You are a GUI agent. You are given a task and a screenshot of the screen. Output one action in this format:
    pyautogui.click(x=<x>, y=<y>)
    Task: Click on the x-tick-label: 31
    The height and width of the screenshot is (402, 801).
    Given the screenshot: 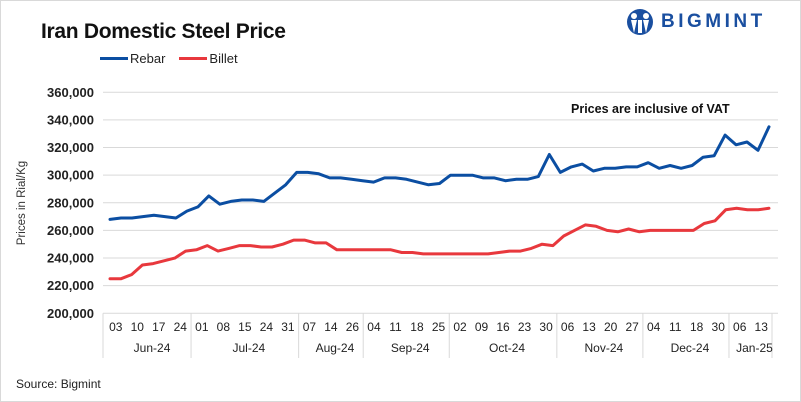 What is the action you would take?
    pyautogui.click(x=288, y=327)
    